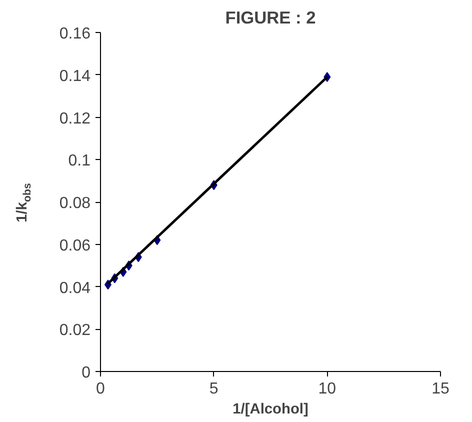 This screenshot has width=472, height=422. I want to click on x-tick-label: 5, so click(213, 389).